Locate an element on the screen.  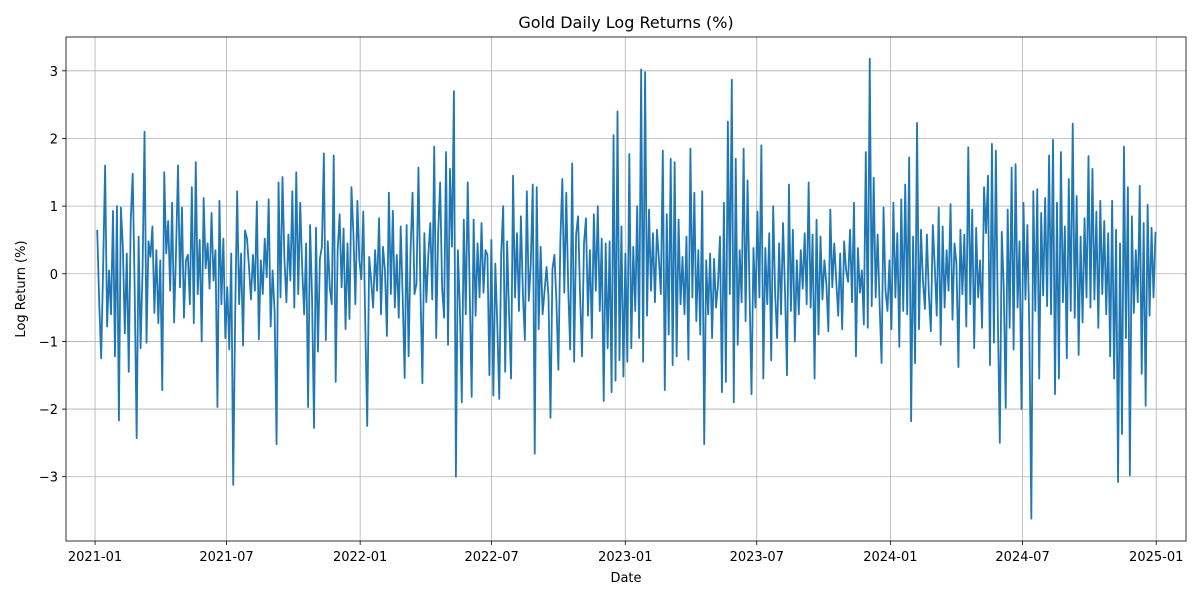
x-tick-label: 2024-07 is located at coordinates (1022, 557).